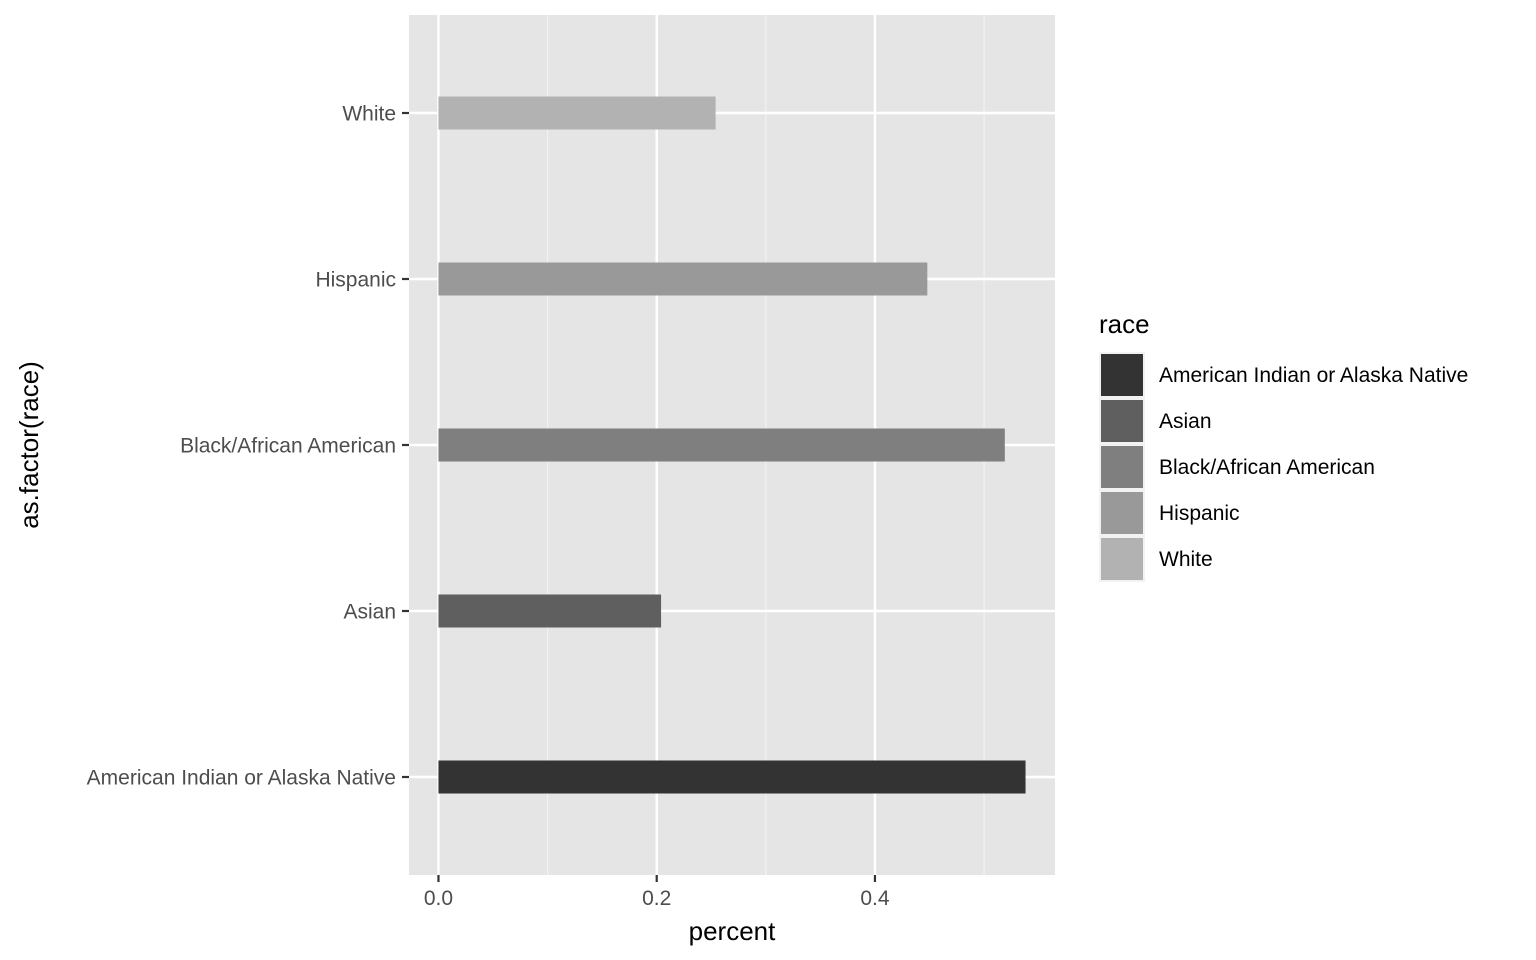 The width and height of the screenshot is (1536, 960). What do you see at coordinates (29, 445) in the screenshot?
I see `y-axis-title: as.factor(race)` at bounding box center [29, 445].